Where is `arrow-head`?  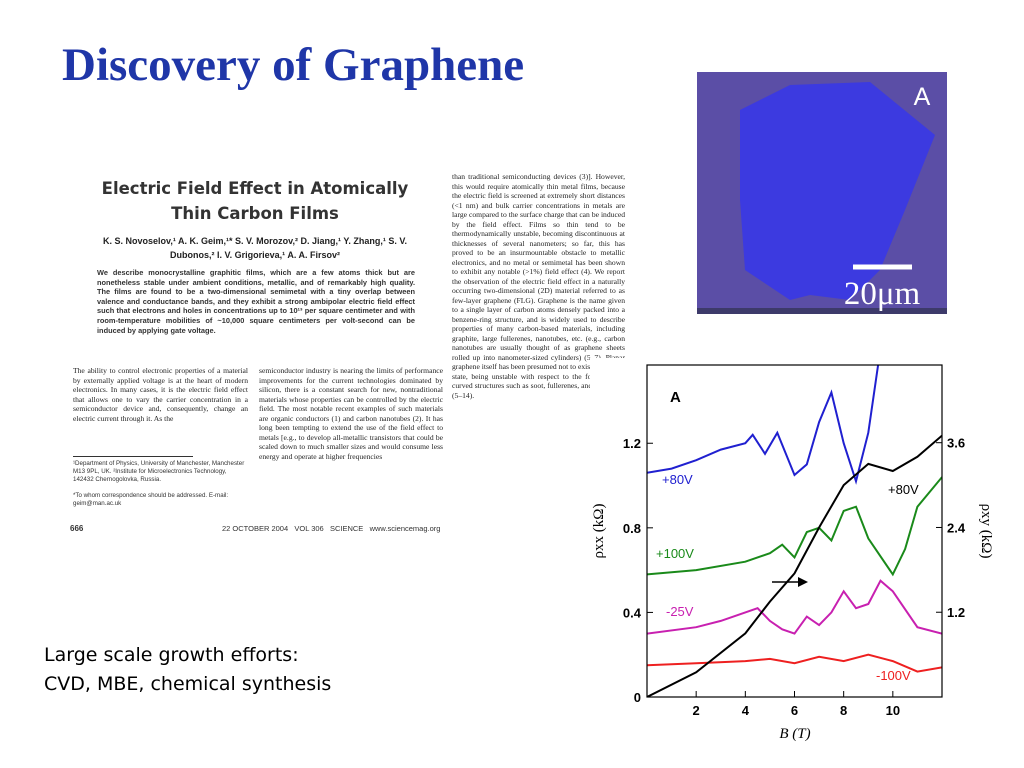
arrow-head is located at coordinates (803, 582).